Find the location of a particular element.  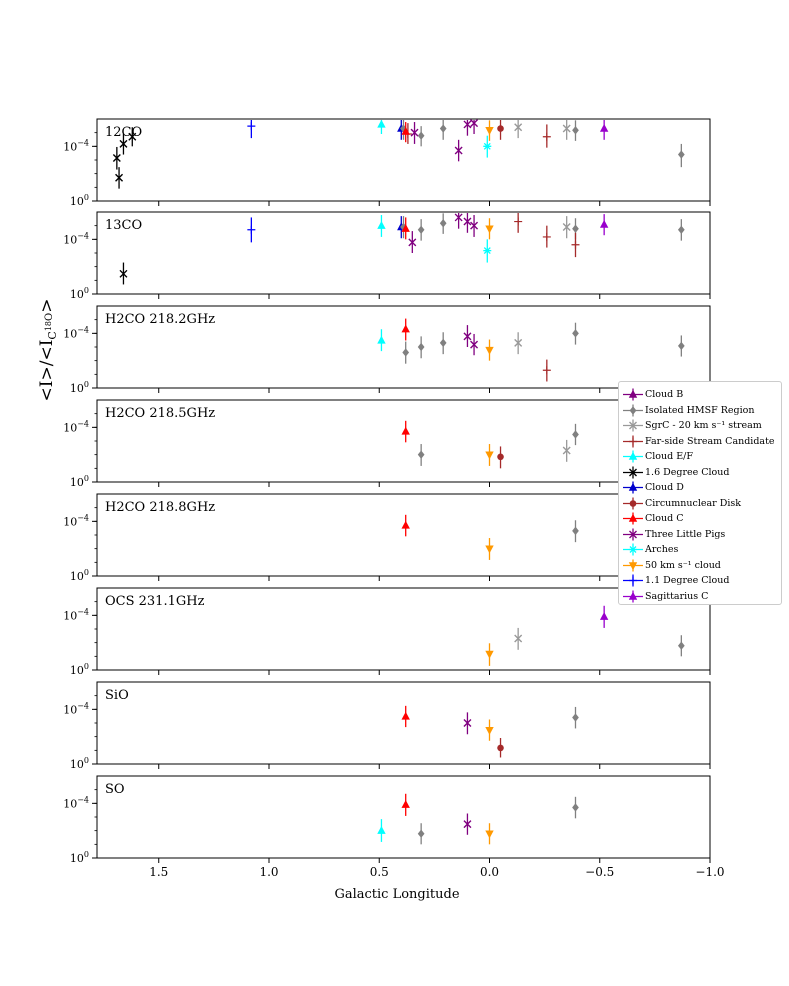

legend-item: SgrC - 20 km s⁻¹ stream is located at coordinates (701, 425).